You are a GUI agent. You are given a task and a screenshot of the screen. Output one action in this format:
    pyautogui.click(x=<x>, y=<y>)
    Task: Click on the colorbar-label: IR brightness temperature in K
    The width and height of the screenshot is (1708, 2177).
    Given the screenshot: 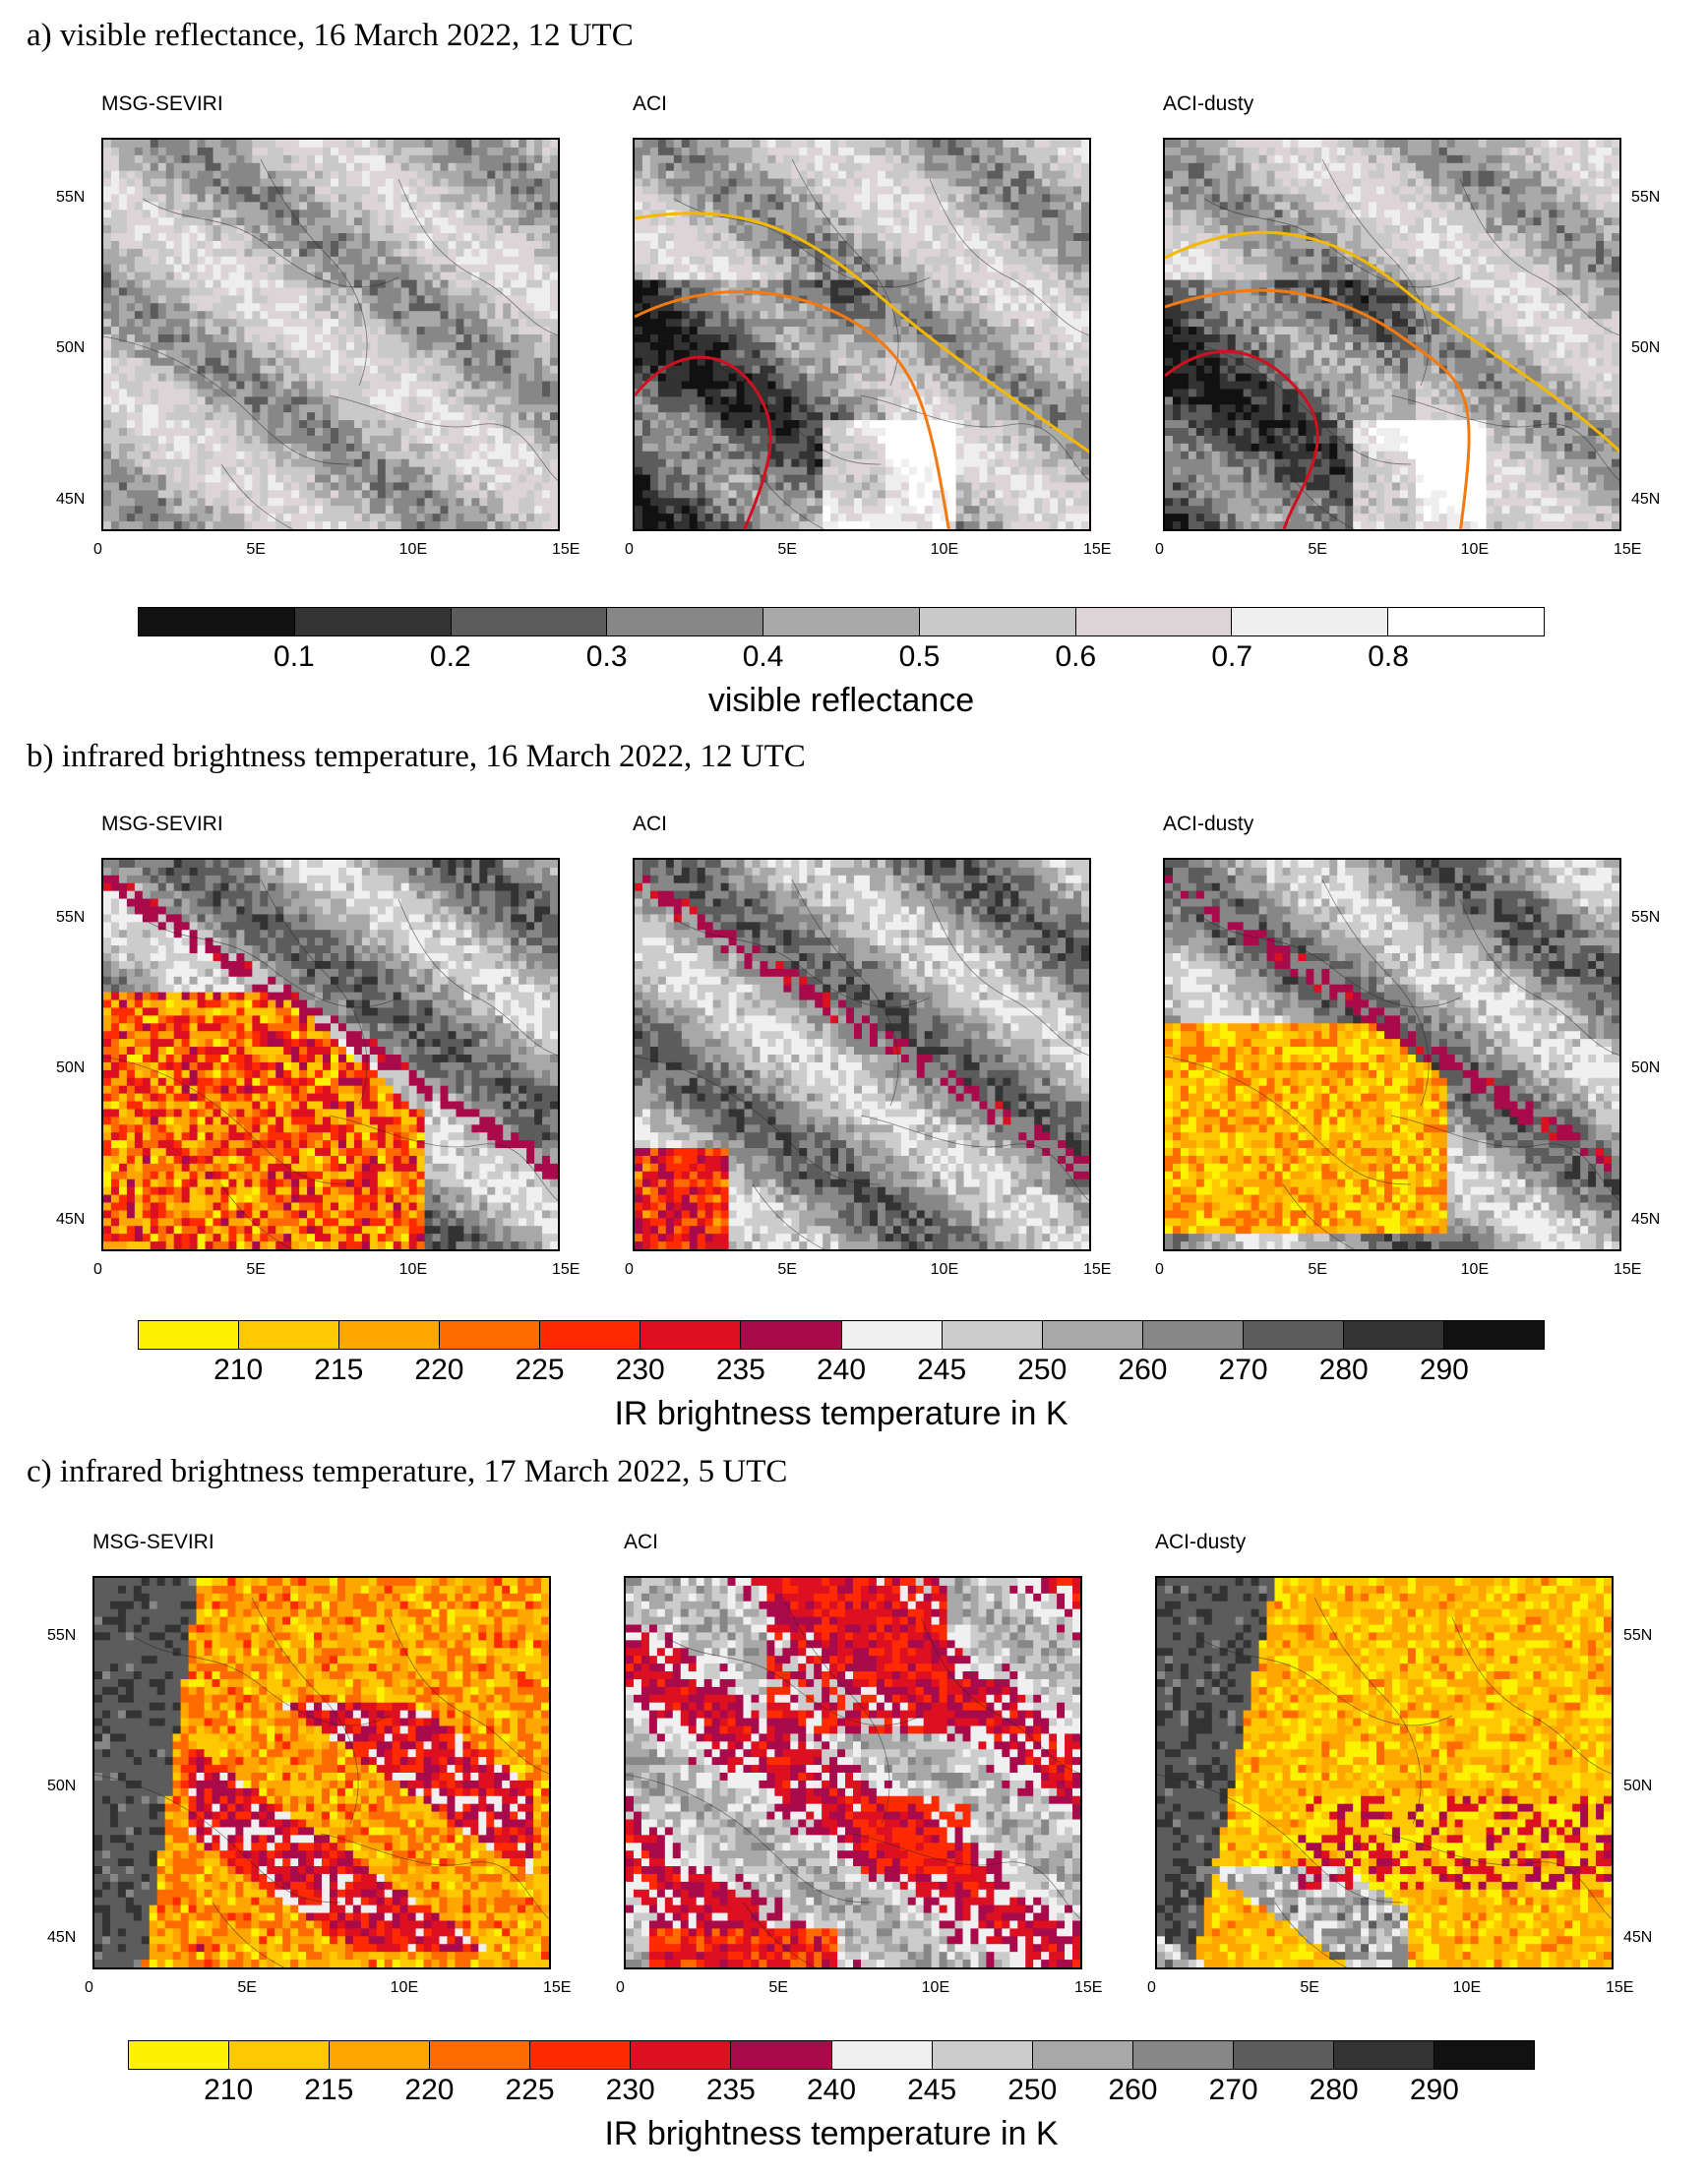 What is the action you would take?
    pyautogui.click(x=831, y=2134)
    